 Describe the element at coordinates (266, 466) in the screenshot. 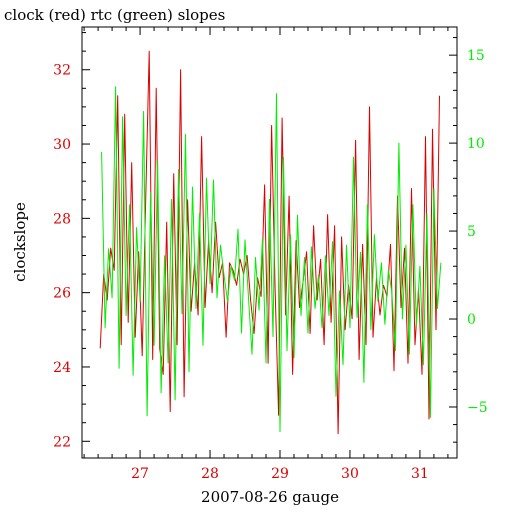

I see `bottom-axis: 27 28 29 30 31` at that location.